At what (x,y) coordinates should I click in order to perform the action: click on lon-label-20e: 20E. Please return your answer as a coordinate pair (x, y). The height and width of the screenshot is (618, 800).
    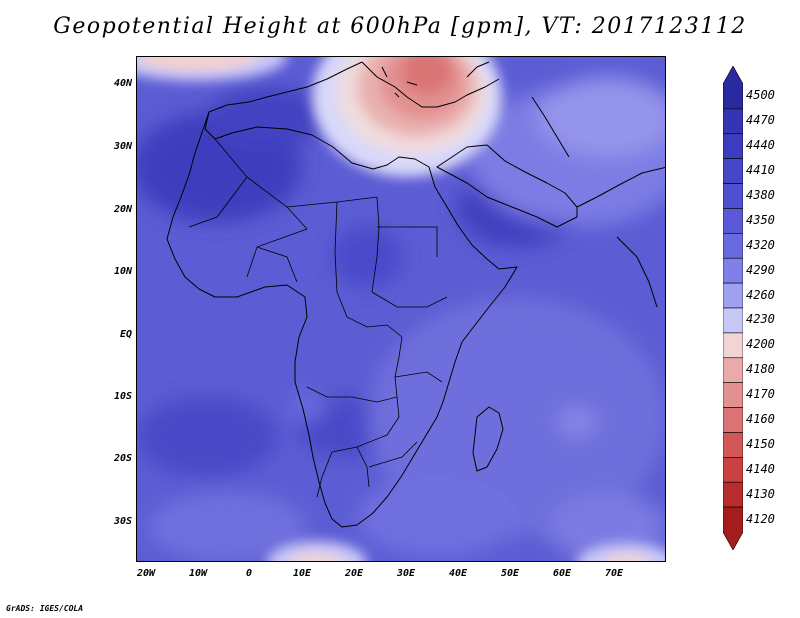
    Looking at the image, I should click on (354, 573).